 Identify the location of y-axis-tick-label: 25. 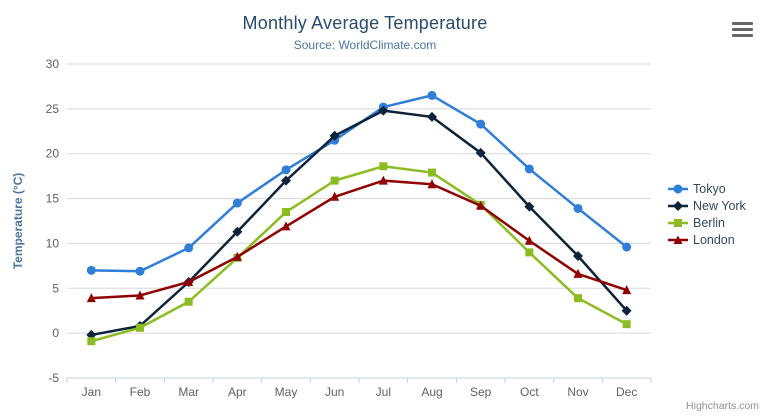
(53, 109).